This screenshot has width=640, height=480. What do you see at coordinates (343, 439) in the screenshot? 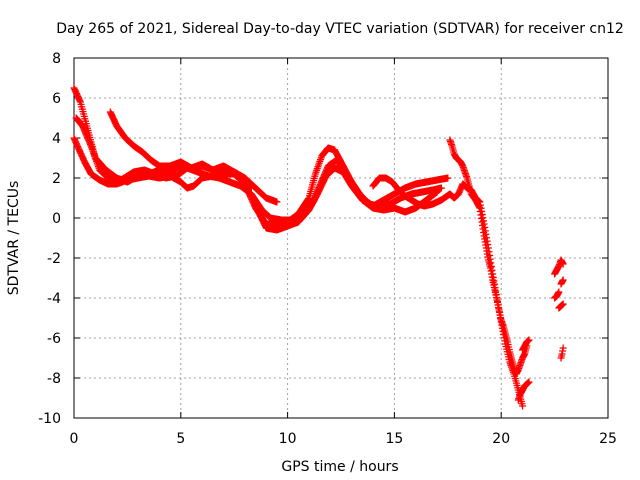
I see `x-tick-labels: 0 5 10 15 20 25` at bounding box center [343, 439].